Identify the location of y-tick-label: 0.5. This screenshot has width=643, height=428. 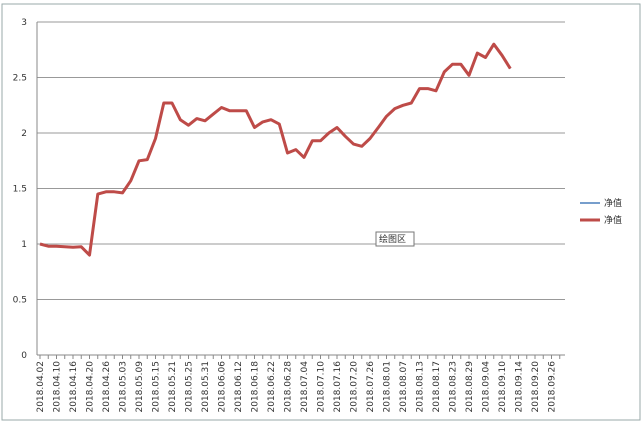
(20, 301).